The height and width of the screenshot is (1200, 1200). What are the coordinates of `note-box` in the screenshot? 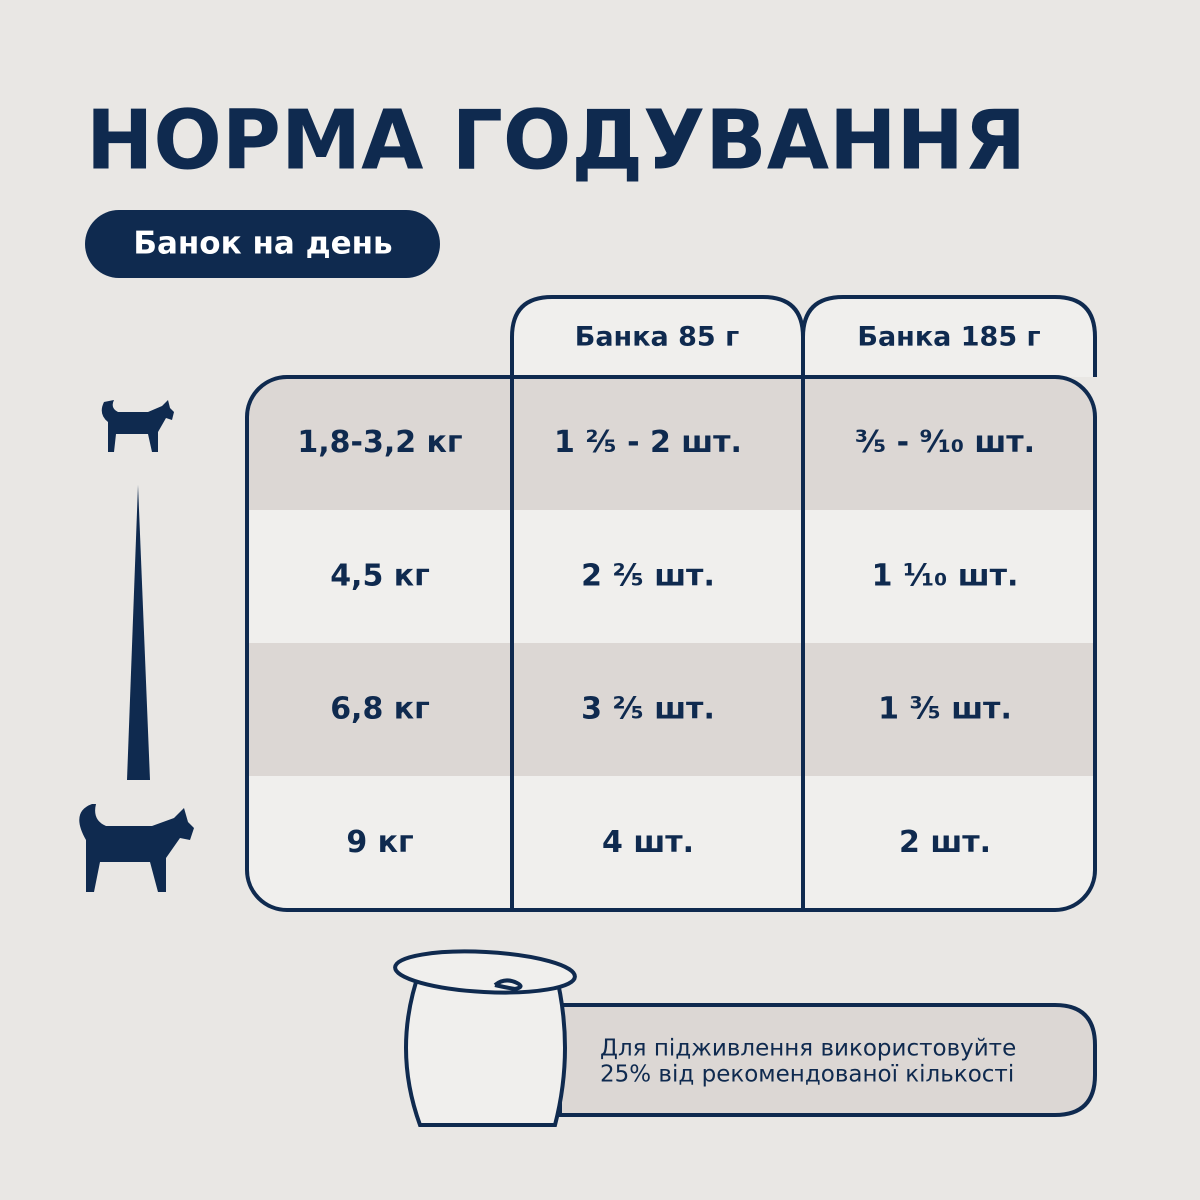 It's located at (827, 1060).